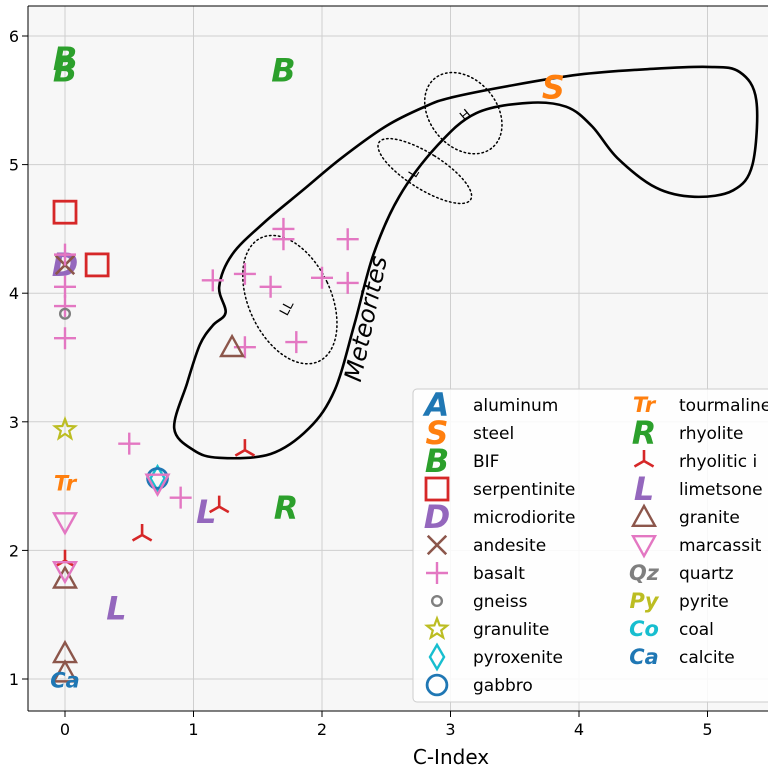  I want to click on legend-marker-microdiorite: D, so click(437, 517).